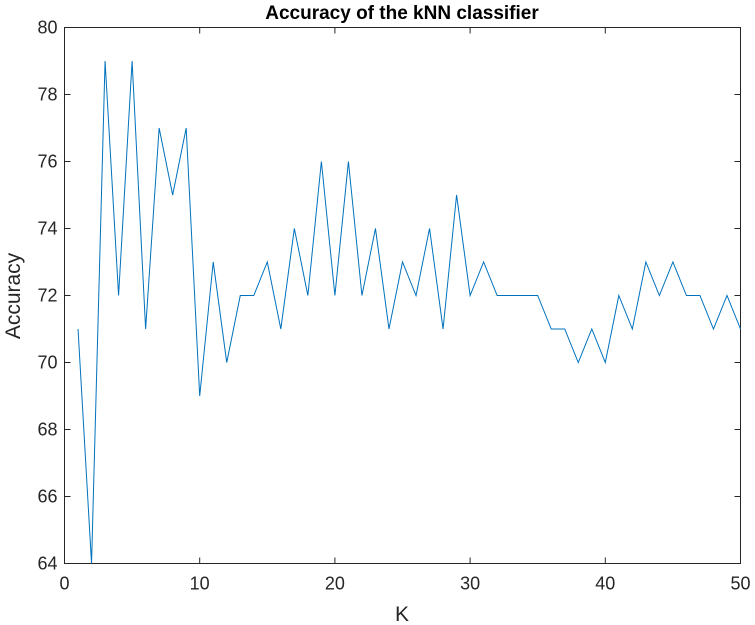  I want to click on y-tick-label: 78, so click(47, 95).